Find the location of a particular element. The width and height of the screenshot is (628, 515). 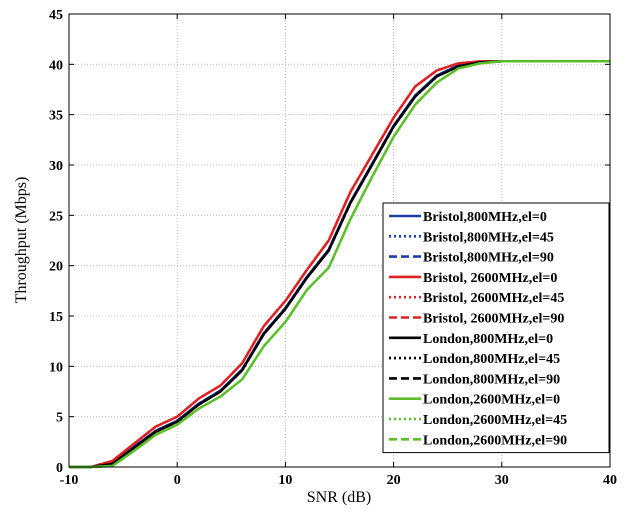

legend-label-london-800mhz-el-45: London,800MHz,el=45 is located at coordinates (491, 359).